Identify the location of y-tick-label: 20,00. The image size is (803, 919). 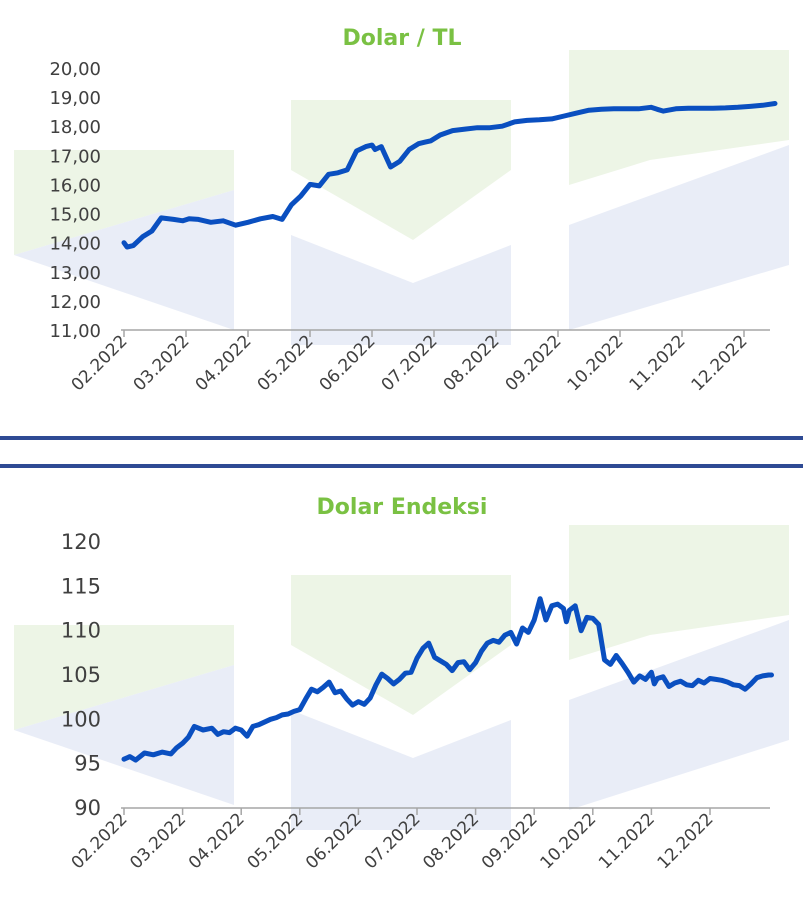
(75, 69).